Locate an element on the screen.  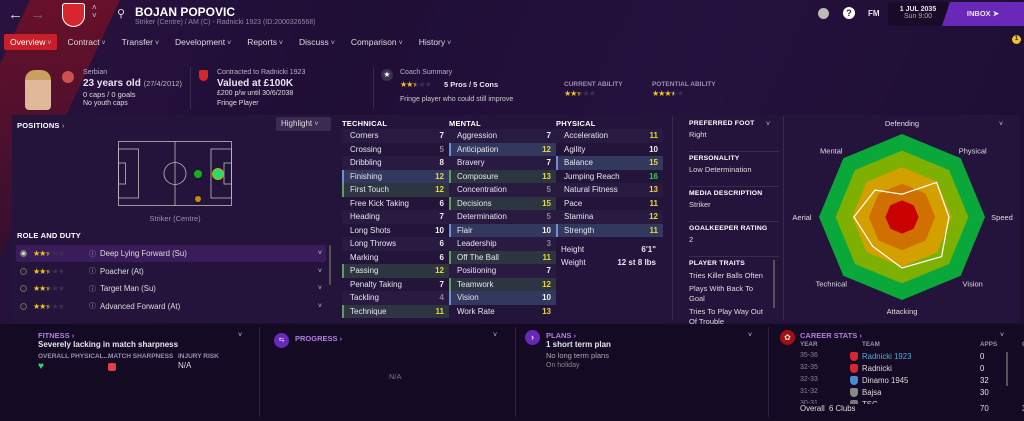
inbox-button: INBOX ➤ is located at coordinates (983, 14).